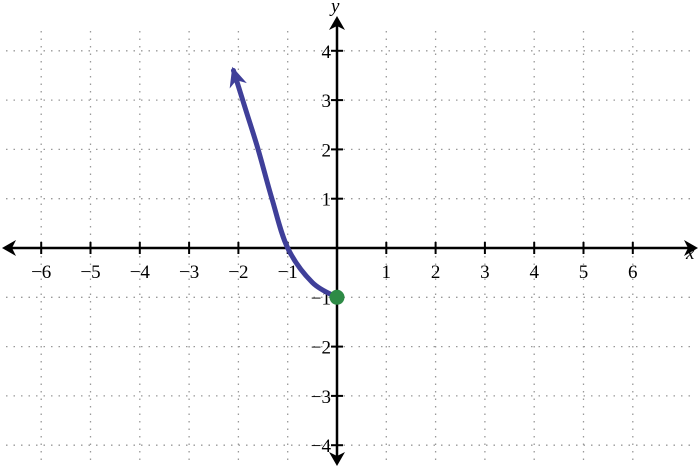  What do you see at coordinates (238, 272) in the screenshot?
I see `x-tick-label: −2` at bounding box center [238, 272].